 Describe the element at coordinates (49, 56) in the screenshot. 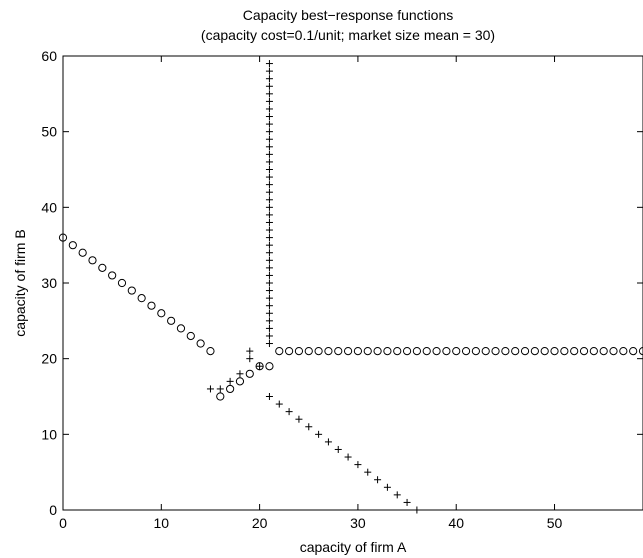

I see `y-tick-label: 60` at that location.